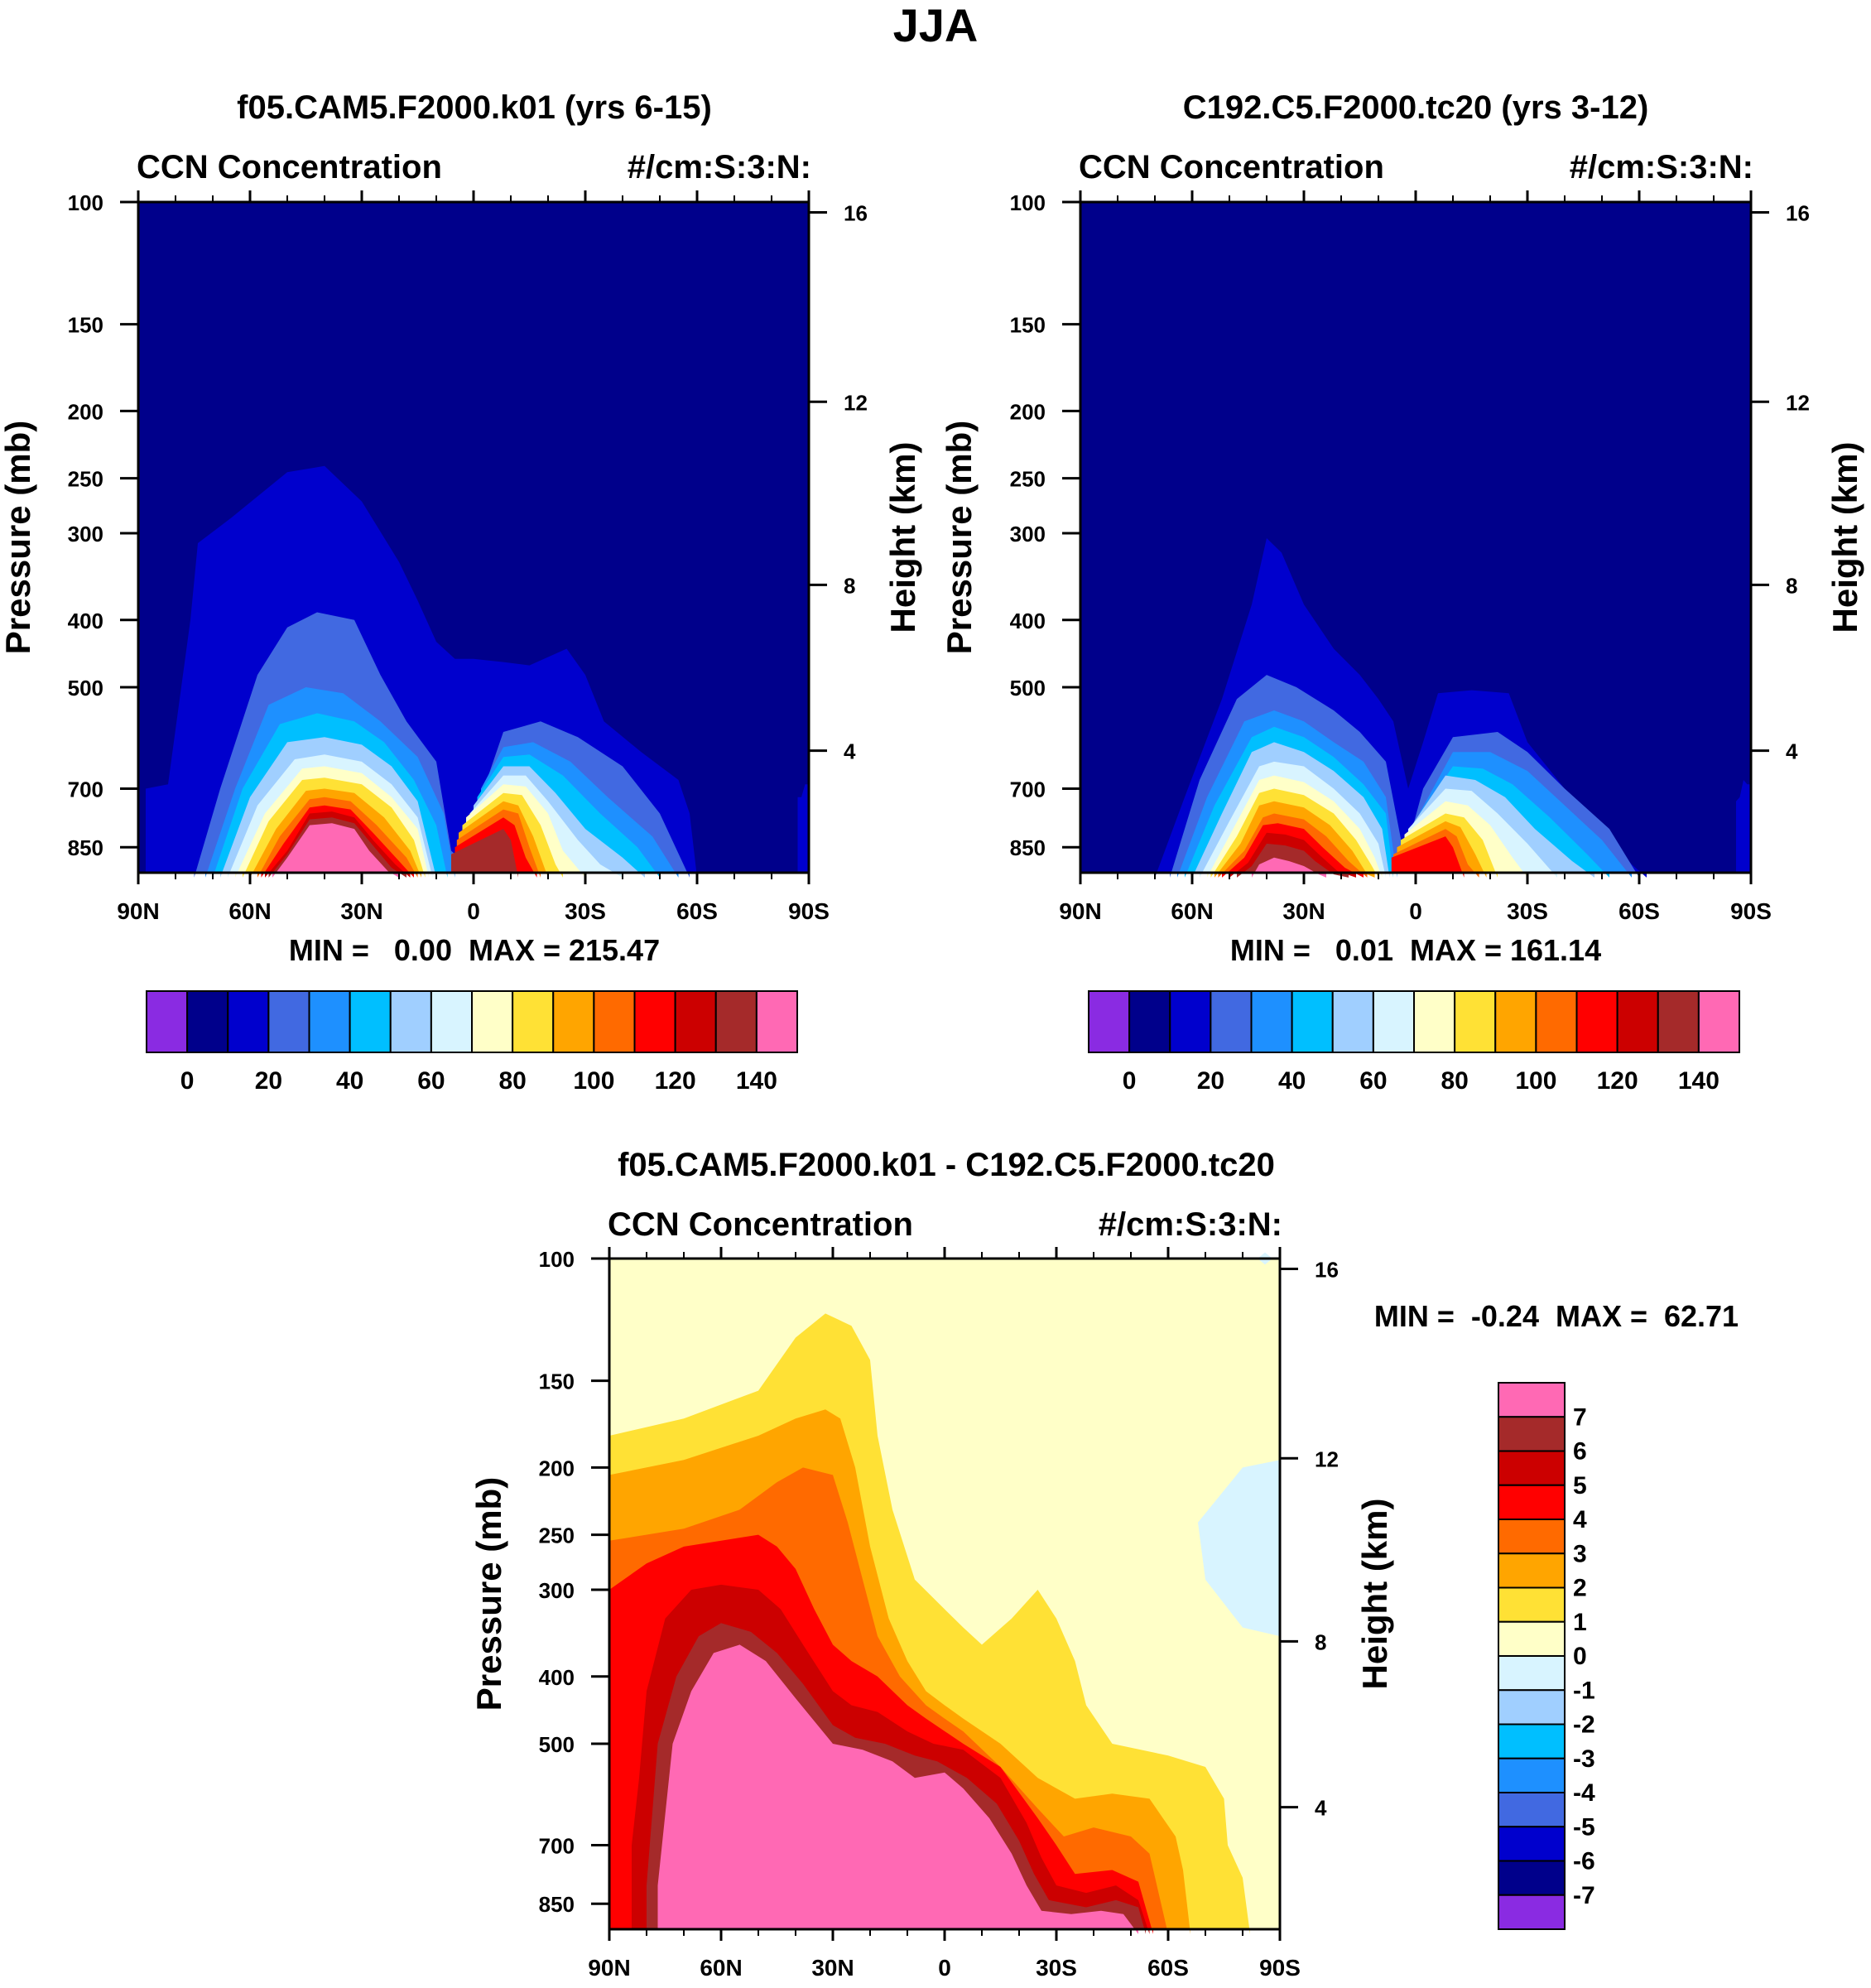 The image size is (1871, 1988). I want to click on height-tick-label: 16, so click(1327, 1270).